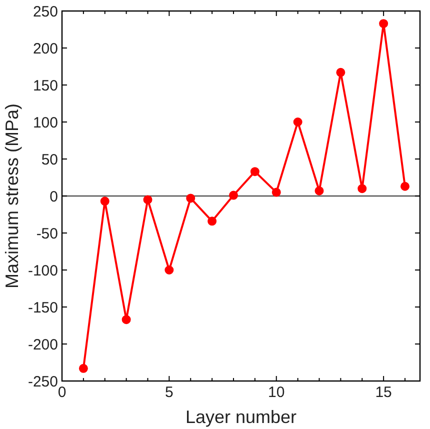 The width and height of the screenshot is (430, 429). I want to click on y-axis-title: Maximum stress (MPa), so click(12, 196).